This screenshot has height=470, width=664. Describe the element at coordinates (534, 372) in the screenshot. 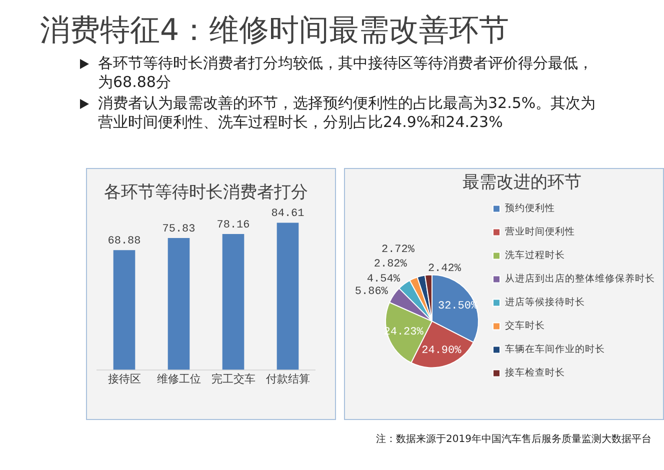

I see `legend-label: 接车检查时长` at that location.